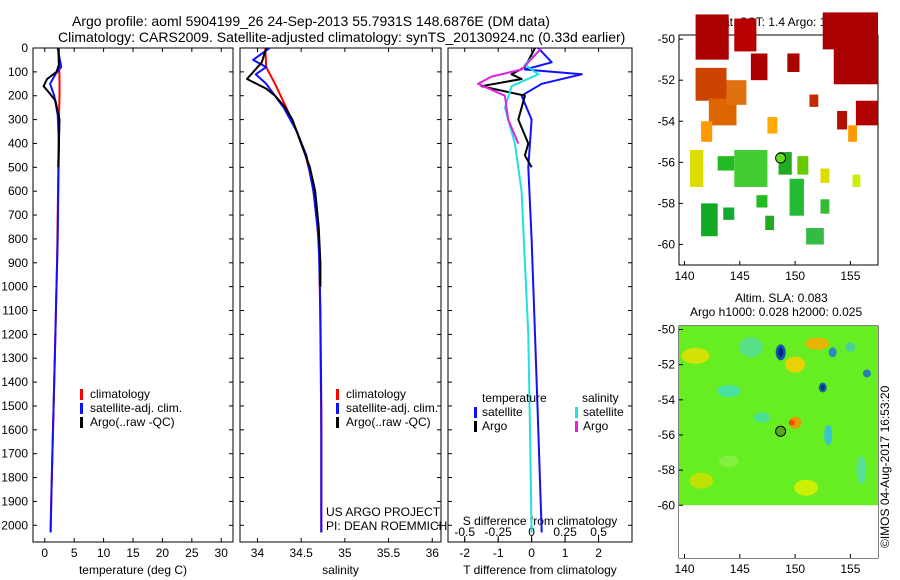 The width and height of the screenshot is (900, 580). I want to click on x-axis-label: T difference from climatology, so click(540, 570).